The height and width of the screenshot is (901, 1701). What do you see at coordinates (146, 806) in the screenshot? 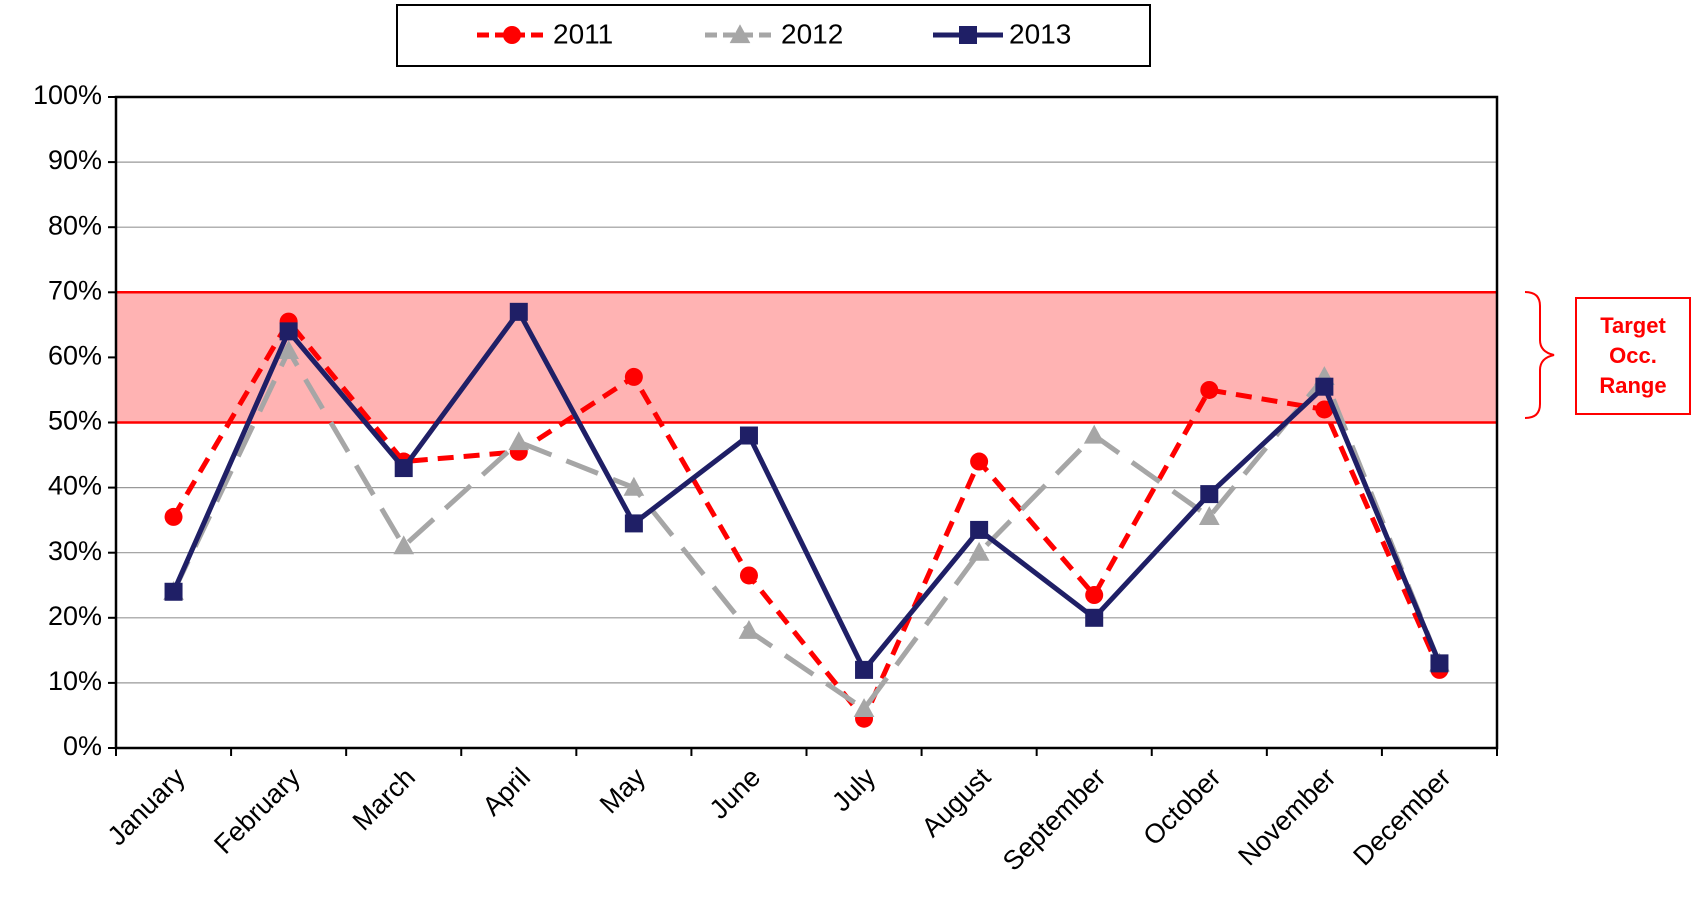
I see `x-tick-label: January` at bounding box center [146, 806].